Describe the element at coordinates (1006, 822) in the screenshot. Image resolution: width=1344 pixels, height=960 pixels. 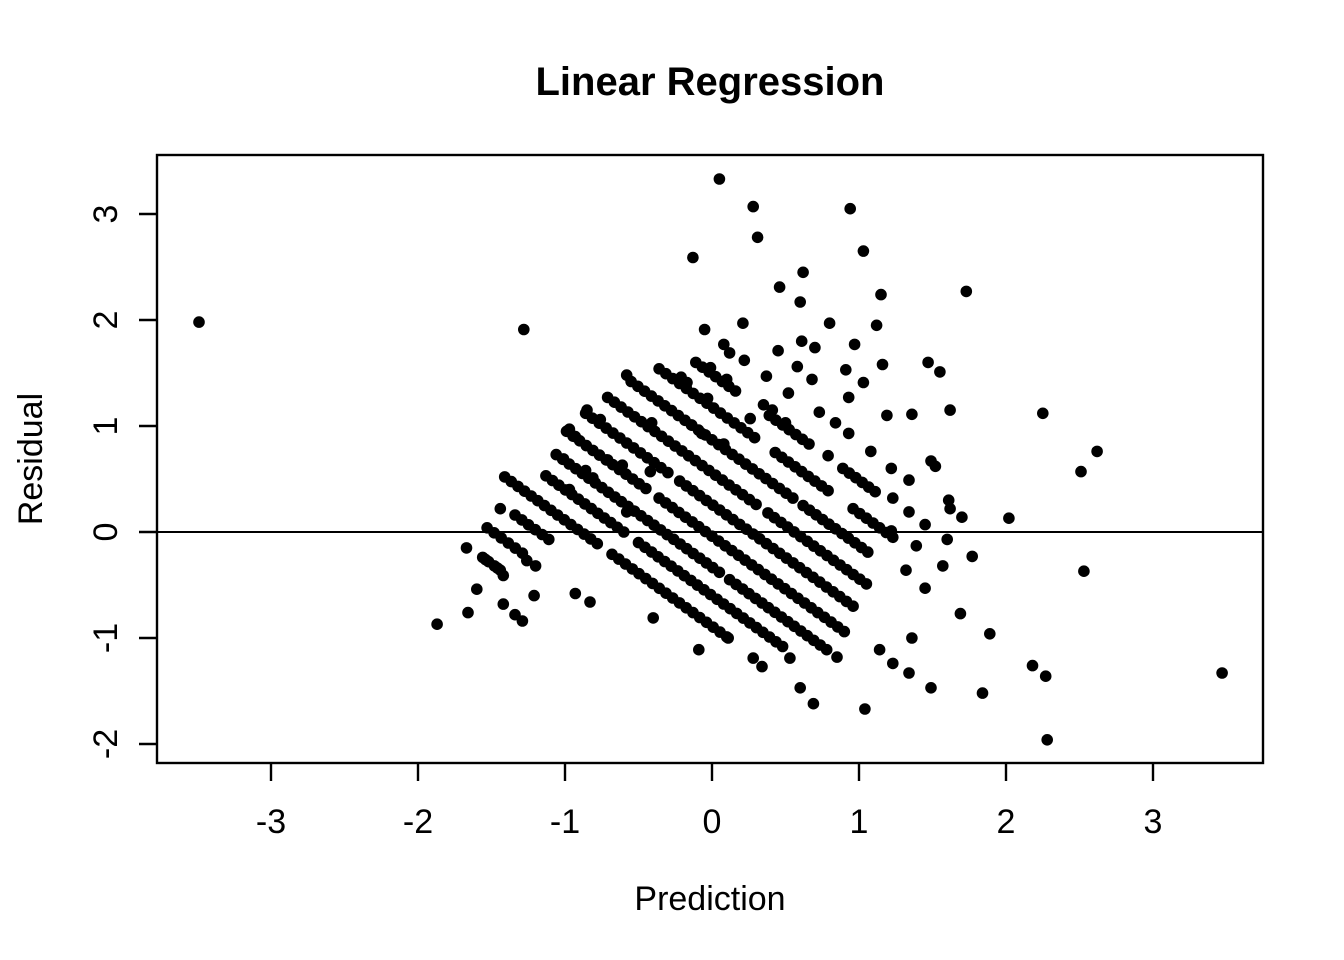
I see `x-tick-label: 2` at that location.